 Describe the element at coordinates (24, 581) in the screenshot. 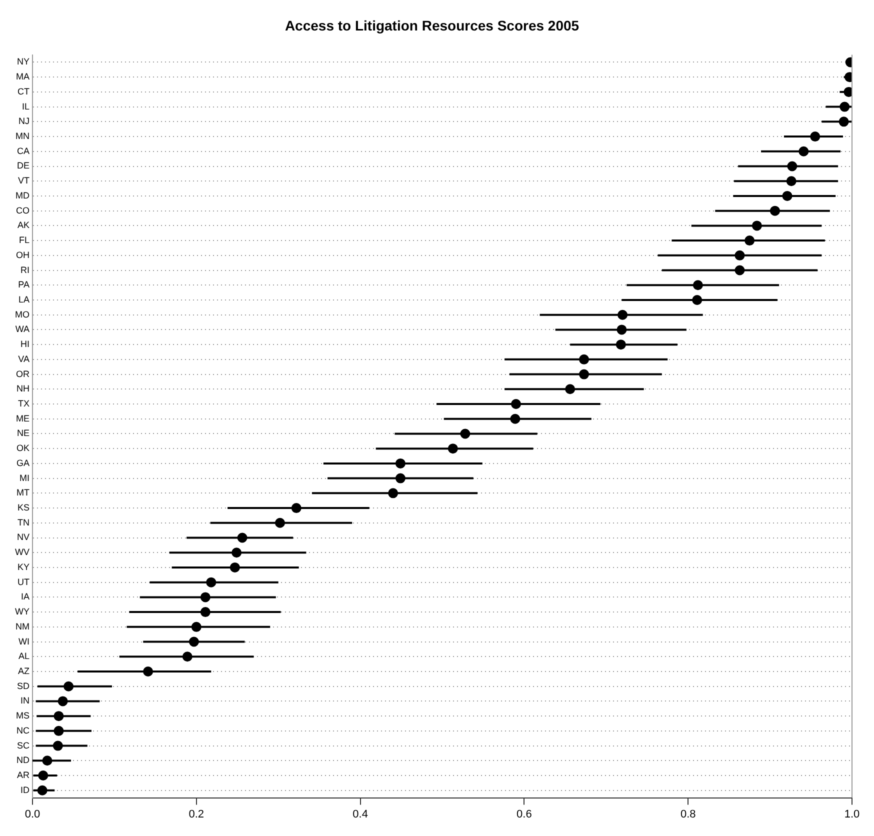

I see `y-tick-label: UT` at that location.